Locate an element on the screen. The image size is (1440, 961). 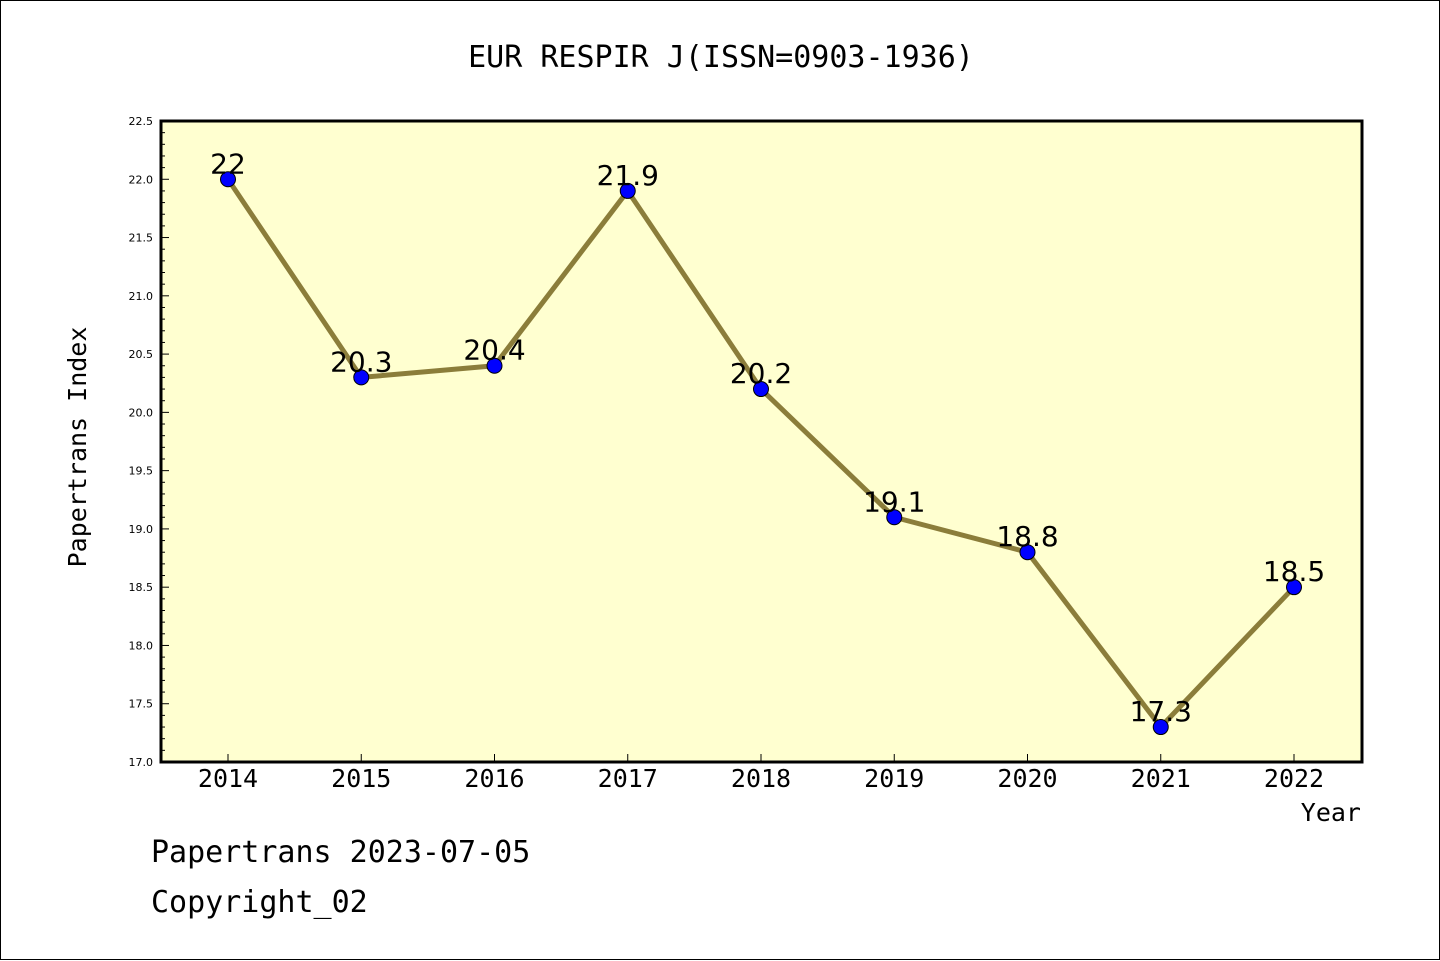
y-axis-label: Papertrans Index is located at coordinates (77, 447).